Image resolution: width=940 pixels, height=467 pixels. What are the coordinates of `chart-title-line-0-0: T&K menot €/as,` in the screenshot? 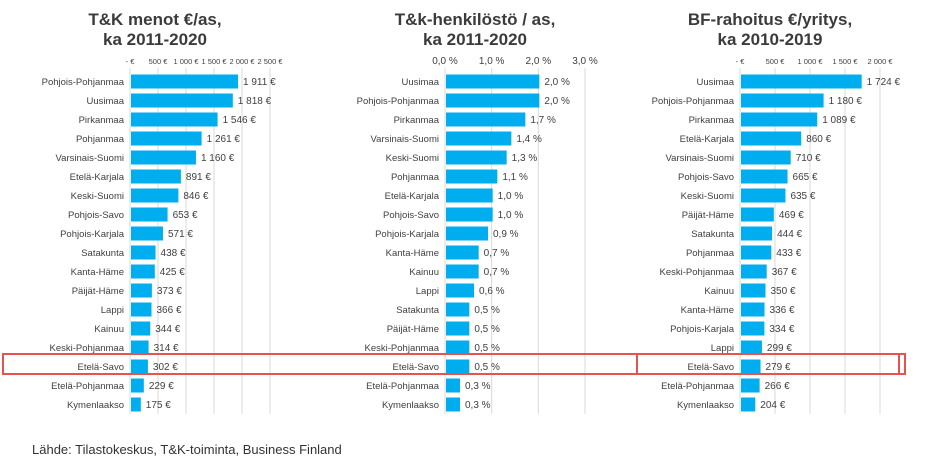 It's located at (154, 19).